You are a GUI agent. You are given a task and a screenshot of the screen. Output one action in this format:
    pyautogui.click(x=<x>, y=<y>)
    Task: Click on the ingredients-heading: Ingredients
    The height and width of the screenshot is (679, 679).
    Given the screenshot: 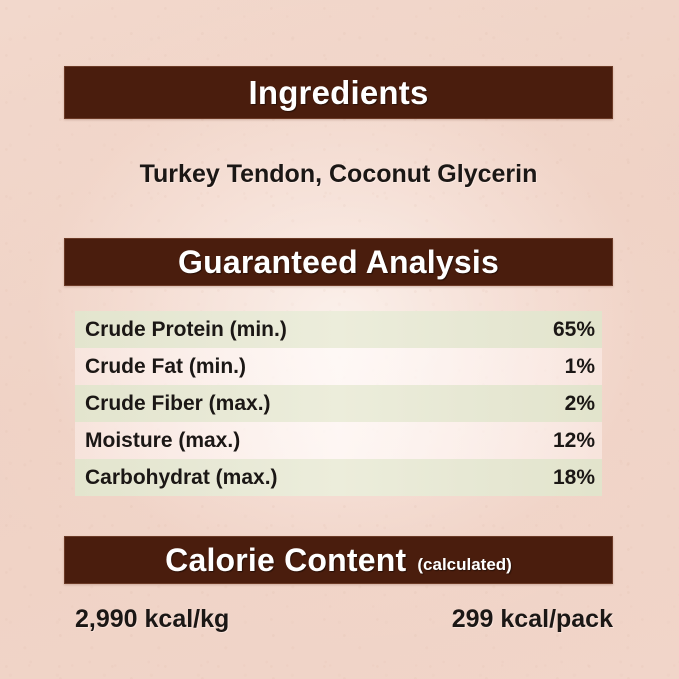 What is the action you would take?
    pyautogui.click(x=338, y=92)
    